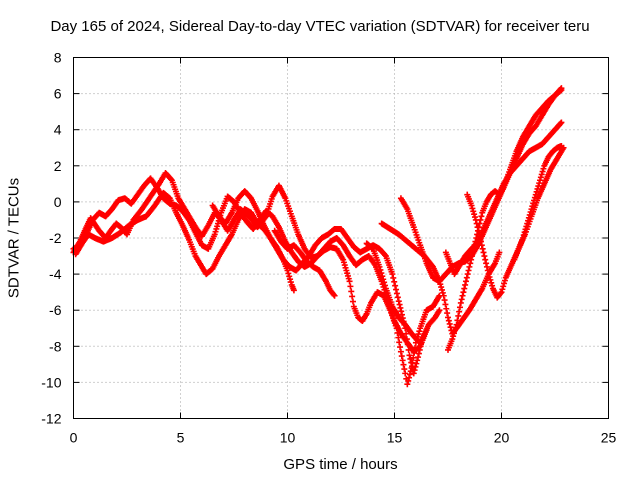 Image resolution: width=640 pixels, height=480 pixels. Describe the element at coordinates (340, 464) in the screenshot. I see `x-axis-label: GPS time / hours` at that location.